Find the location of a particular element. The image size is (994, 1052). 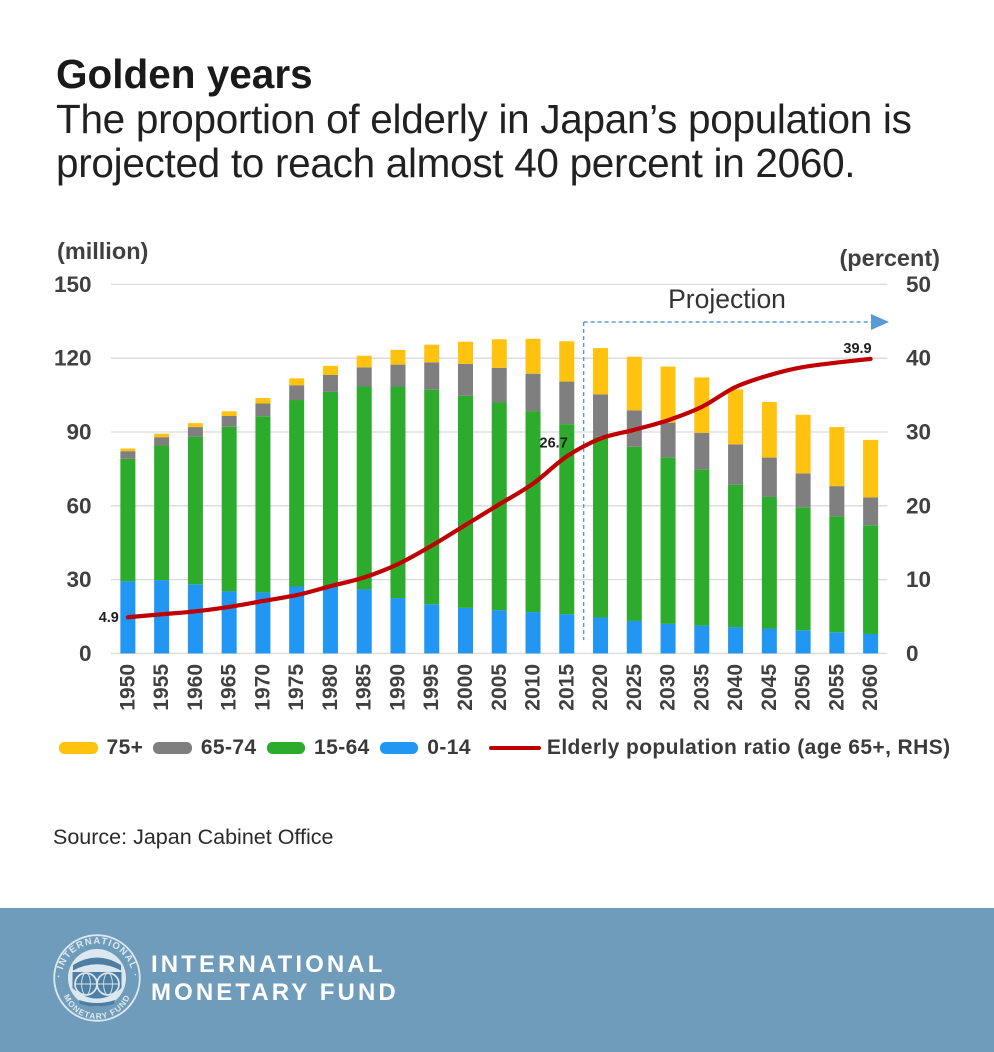

x-tick-label: 1995 is located at coordinates (431, 687).